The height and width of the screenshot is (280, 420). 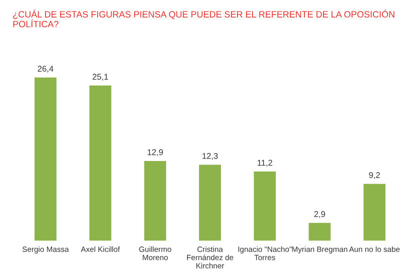 I want to click on data-label: 11,2, so click(x=265, y=163).